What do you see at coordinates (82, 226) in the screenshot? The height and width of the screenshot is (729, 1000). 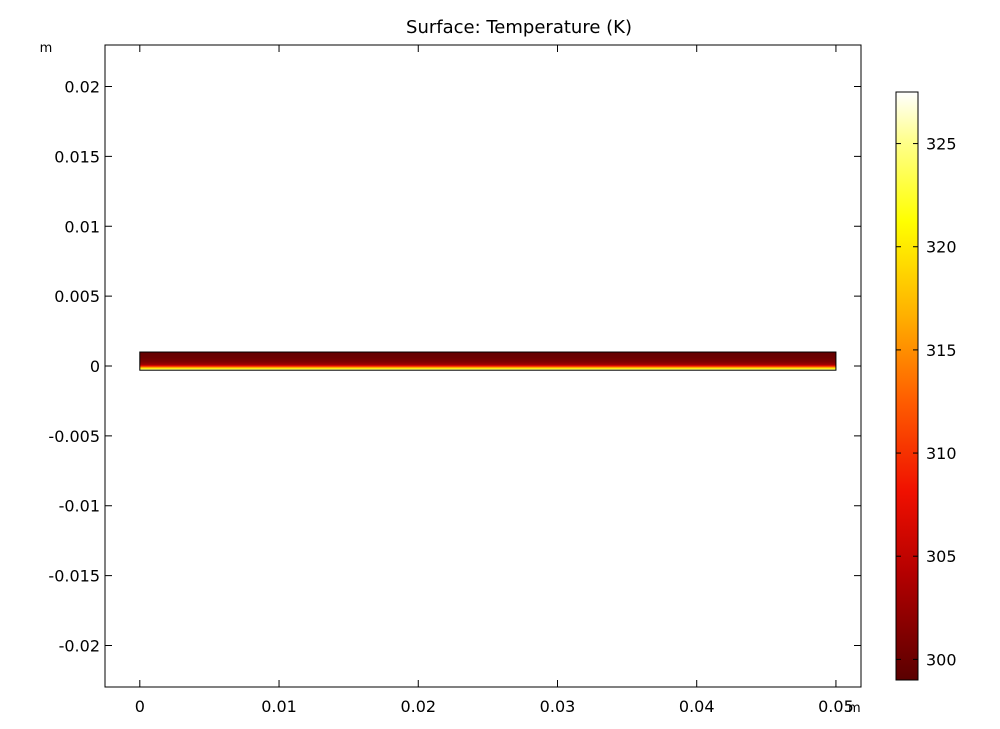 I see `y-tick-label: 0.01` at bounding box center [82, 226].